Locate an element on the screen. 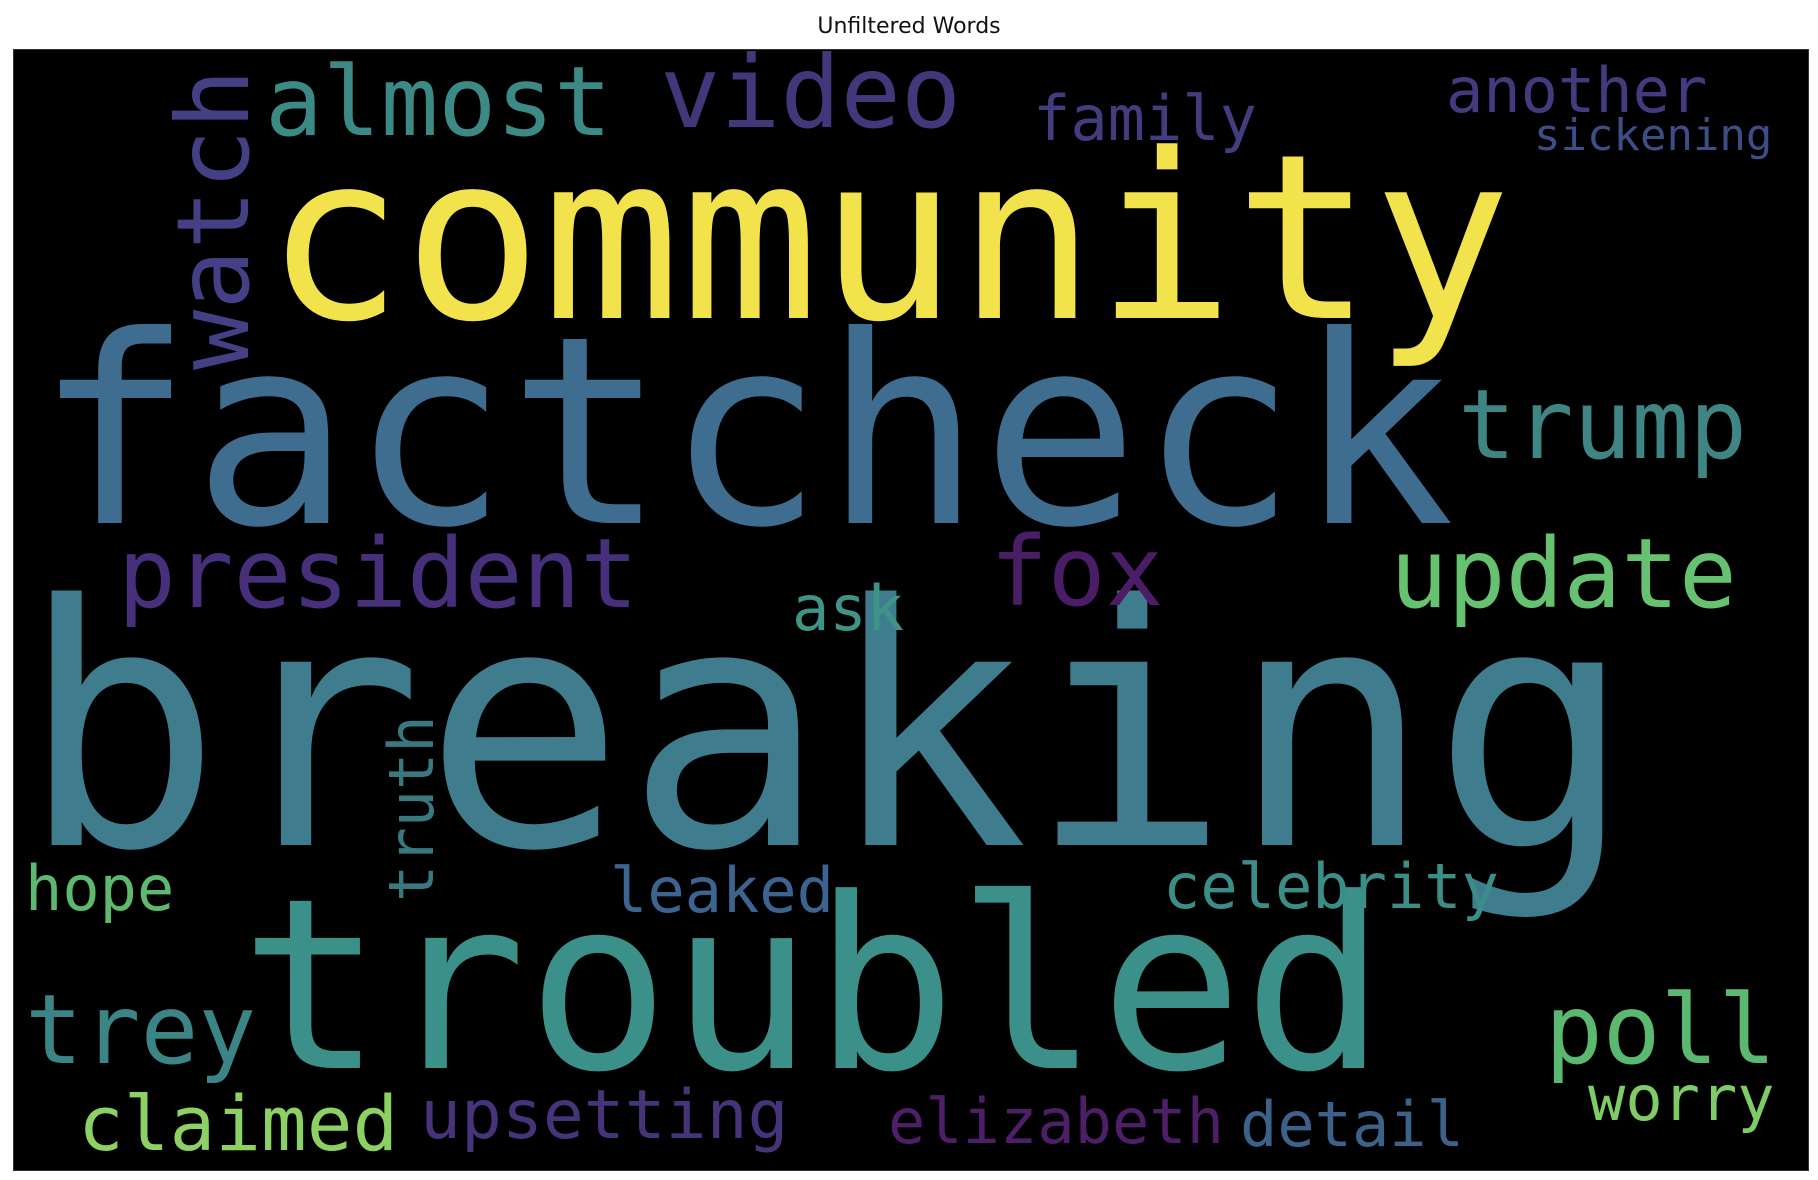  word-poll: poll is located at coordinates (1660, 1030).